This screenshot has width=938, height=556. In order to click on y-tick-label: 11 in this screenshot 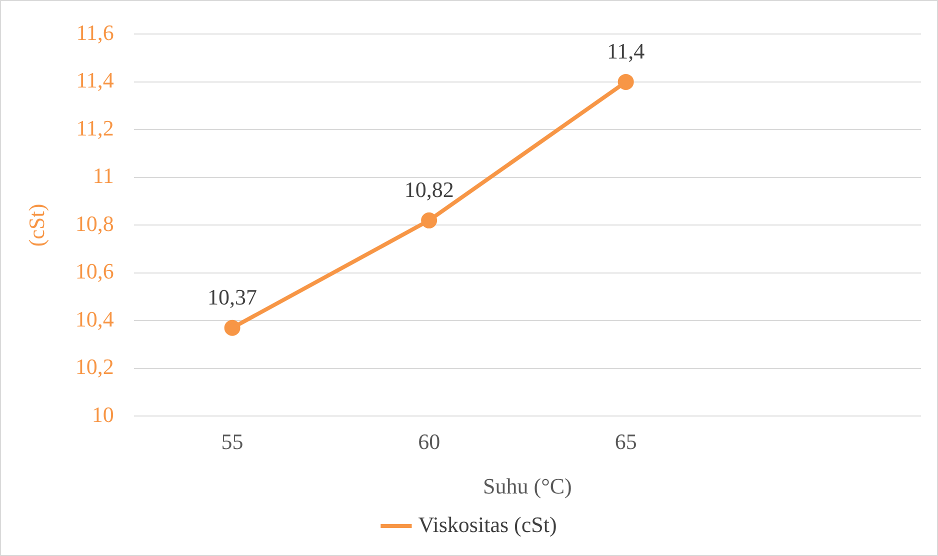, I will do `click(103, 175)`.